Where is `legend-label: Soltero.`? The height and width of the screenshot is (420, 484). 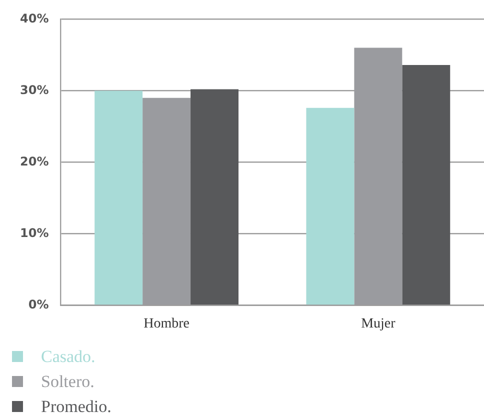
legend-label: Soltero. is located at coordinates (67, 382).